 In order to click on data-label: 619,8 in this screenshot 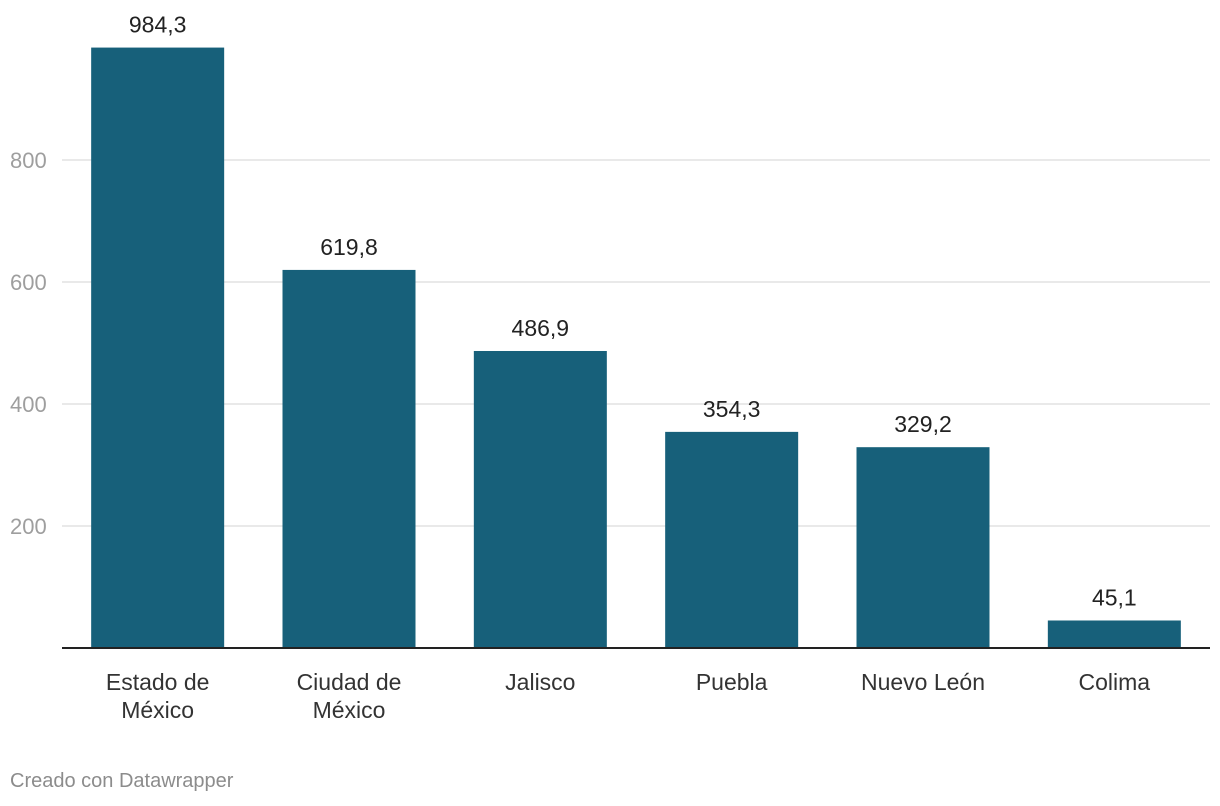, I will do `click(349, 247)`.